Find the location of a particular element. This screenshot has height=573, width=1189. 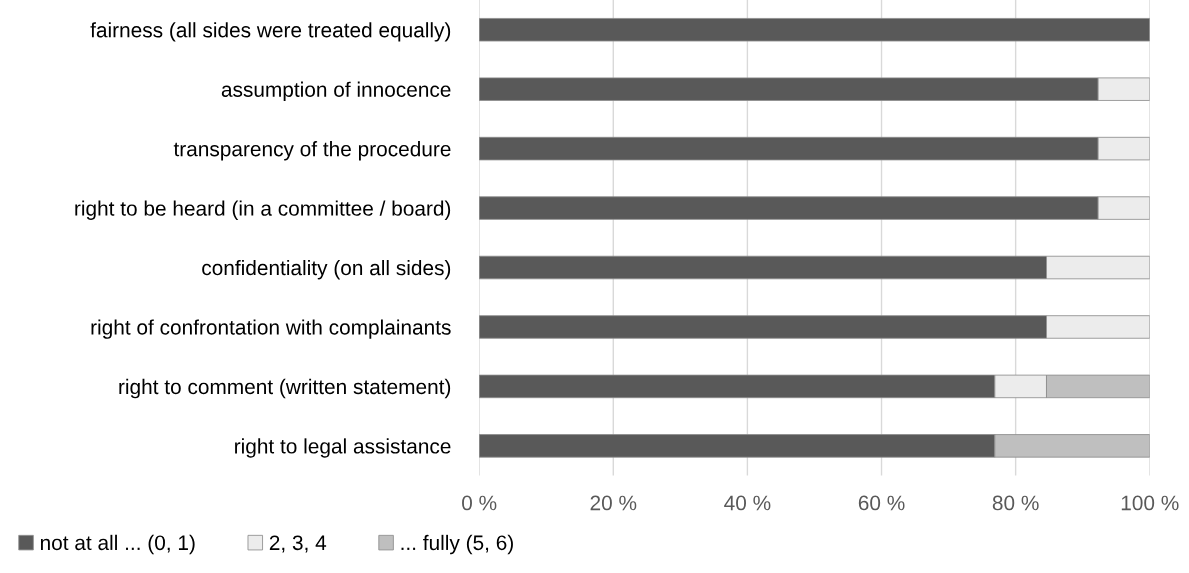

y-tick-label: right of confrontation with complainants is located at coordinates (271, 329).